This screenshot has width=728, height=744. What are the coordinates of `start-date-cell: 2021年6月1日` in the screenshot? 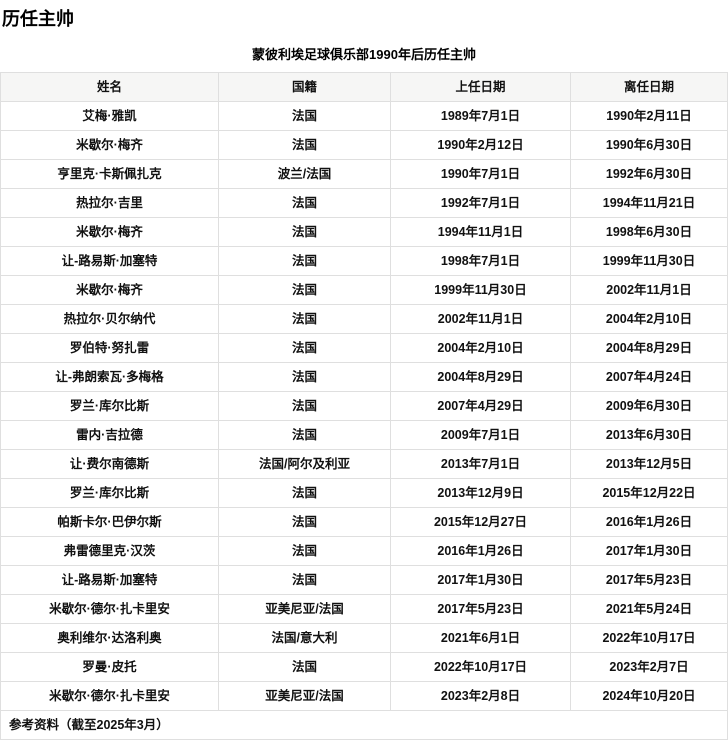 It's located at (480, 638).